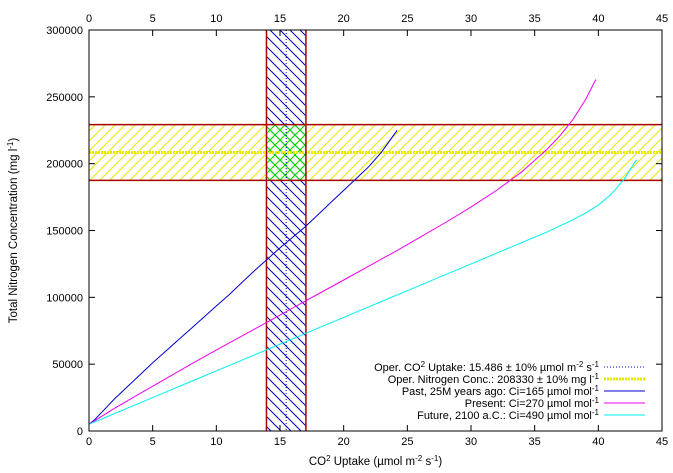 The height and width of the screenshot is (473, 673). Describe the element at coordinates (216, 442) in the screenshot. I see `x-tick-label: 10` at that location.